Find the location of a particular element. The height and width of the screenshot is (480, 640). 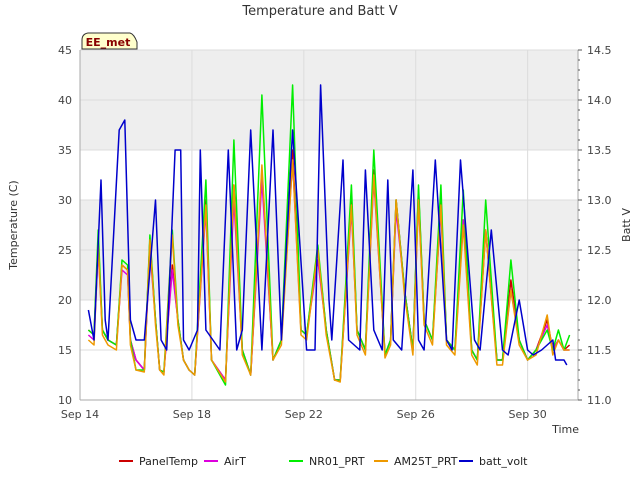

y-tick-label: 40 is located at coordinates (65, 100).